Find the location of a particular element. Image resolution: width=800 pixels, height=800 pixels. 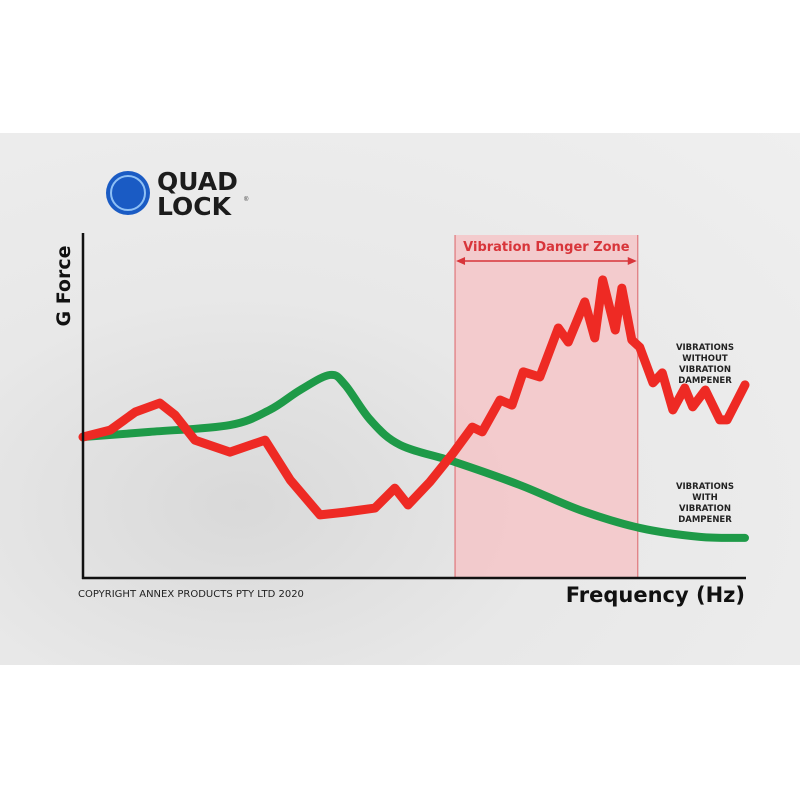

danger-zone-band: Vibration Danger Zone is located at coordinates (546, 406).